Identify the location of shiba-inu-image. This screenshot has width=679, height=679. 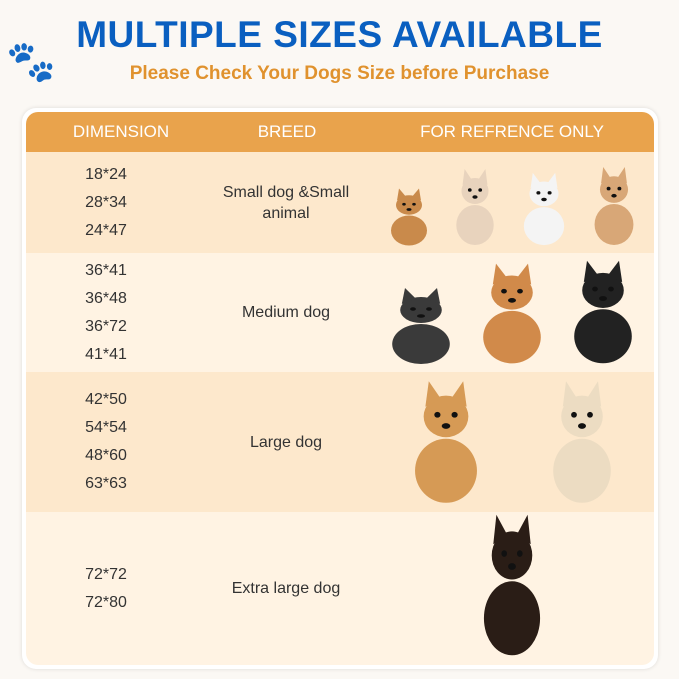
(512, 313).